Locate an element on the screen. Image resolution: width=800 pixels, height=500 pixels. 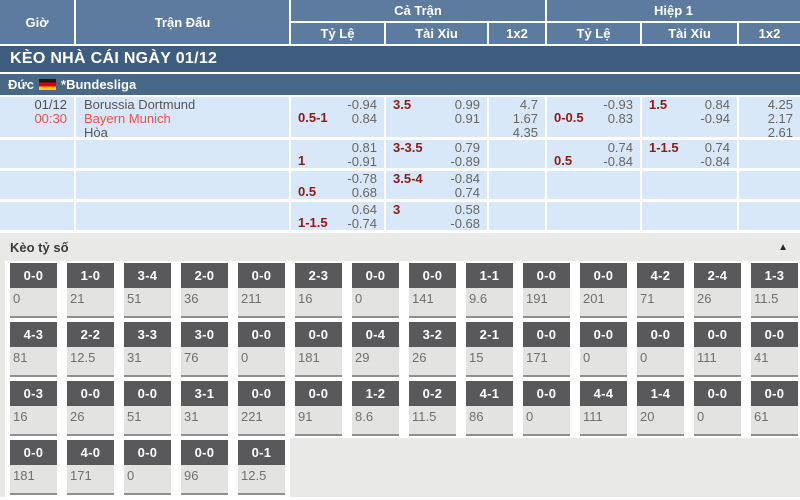
league-bar: Đức *Bundesliga is located at coordinates (400, 84).